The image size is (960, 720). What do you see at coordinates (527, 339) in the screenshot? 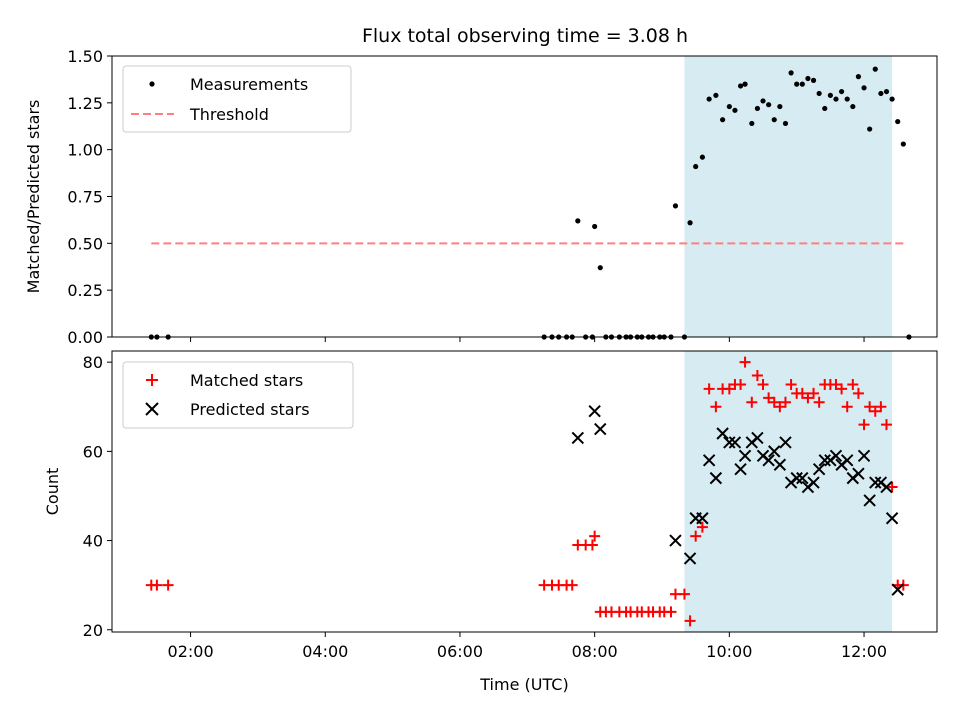
I see `top-x-ticks` at bounding box center [527, 339].